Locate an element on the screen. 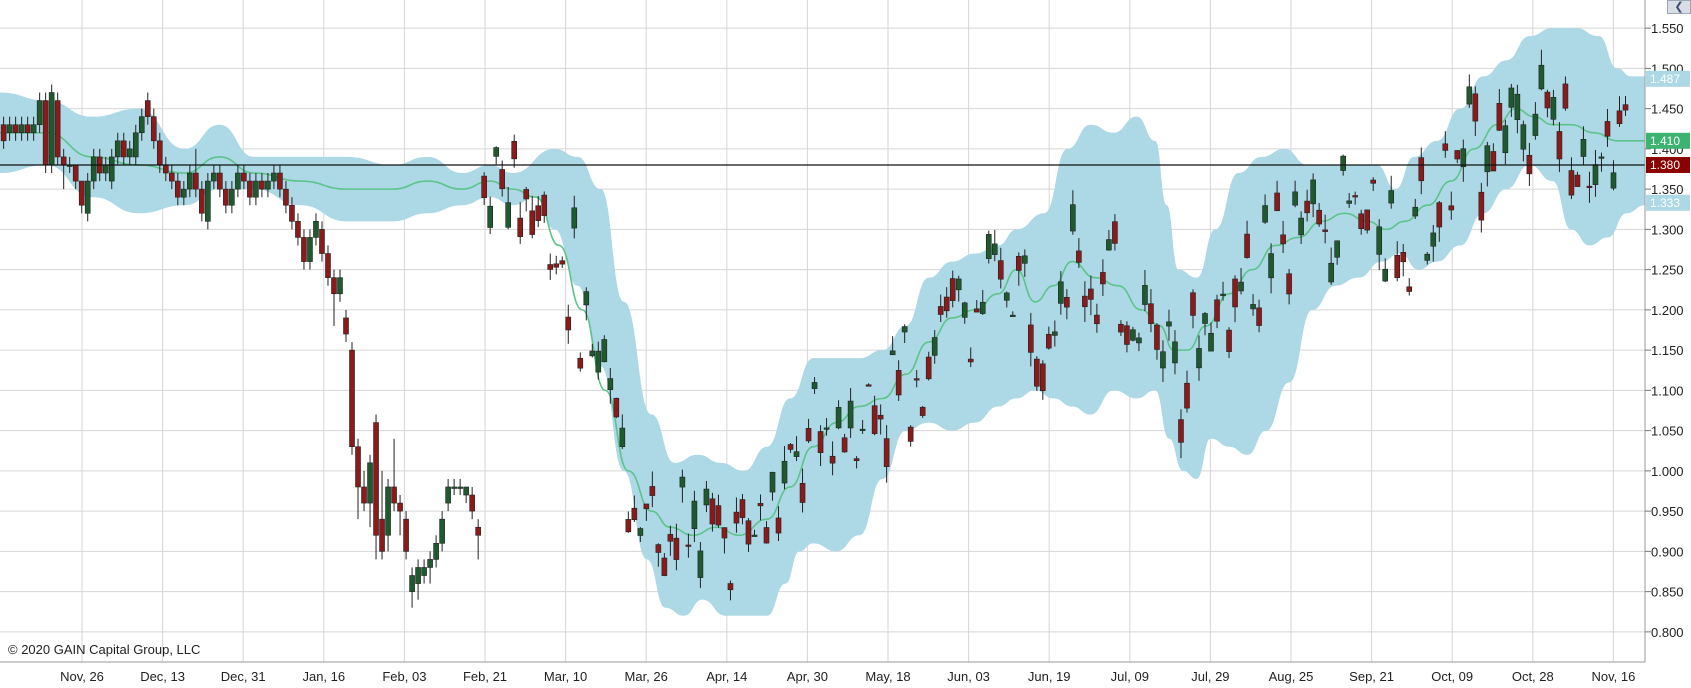 This screenshot has height=688, width=1691. x-tick-label: Jun, 03 is located at coordinates (968, 676).